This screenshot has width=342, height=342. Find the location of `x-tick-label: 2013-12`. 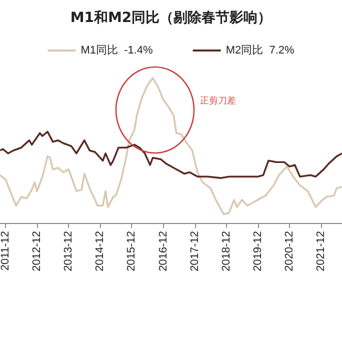

x-tick-label: 2013-12 is located at coordinates (68, 251).